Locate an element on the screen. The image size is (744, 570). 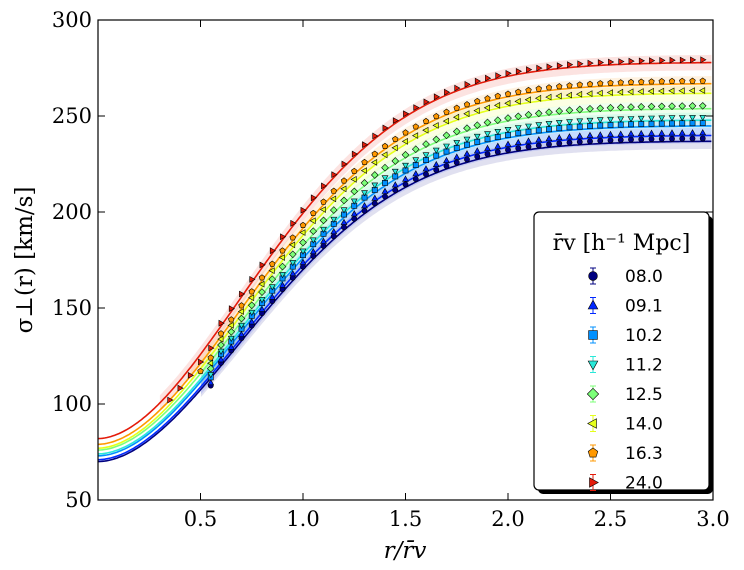
y-axis-label: σ⊥(r) [km/s] is located at coordinates (25, 260).